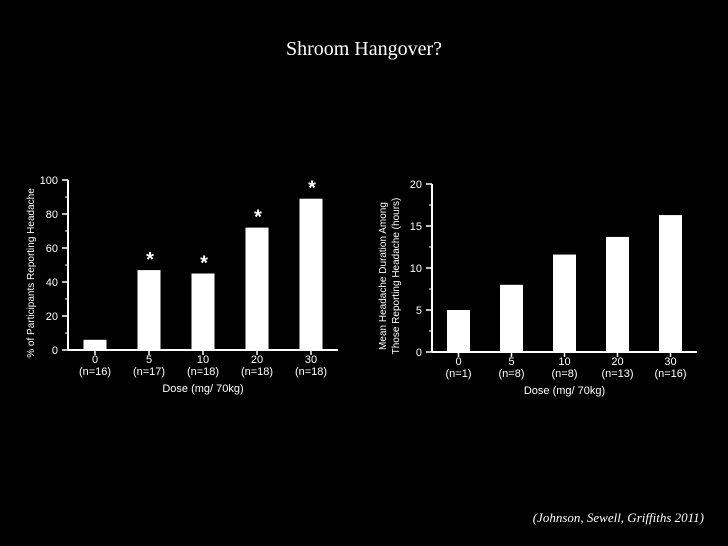 The height and width of the screenshot is (546, 728). I want to click on x-tick-sublabel: (n=13), so click(617, 374).